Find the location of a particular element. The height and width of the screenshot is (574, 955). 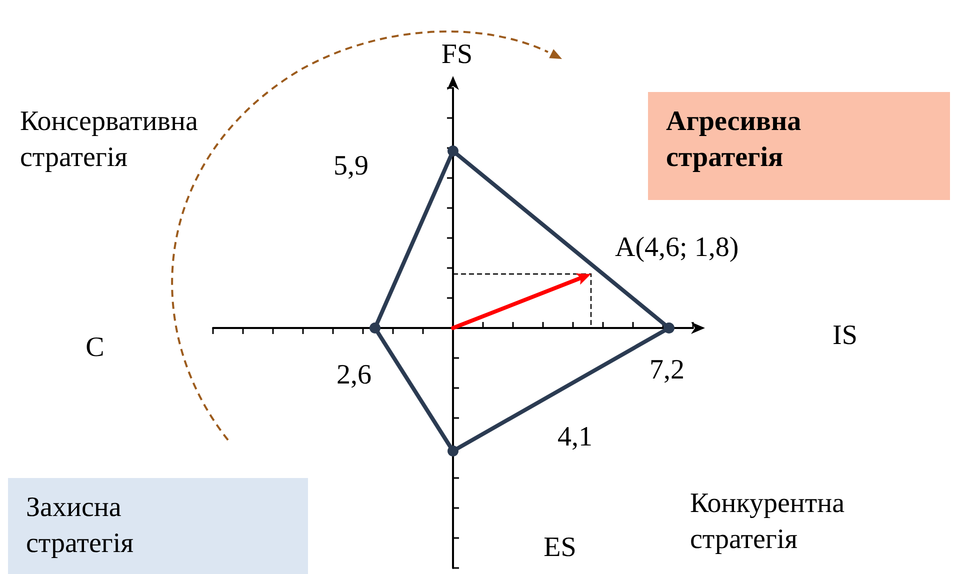

data-label: 7,2 is located at coordinates (667, 370).